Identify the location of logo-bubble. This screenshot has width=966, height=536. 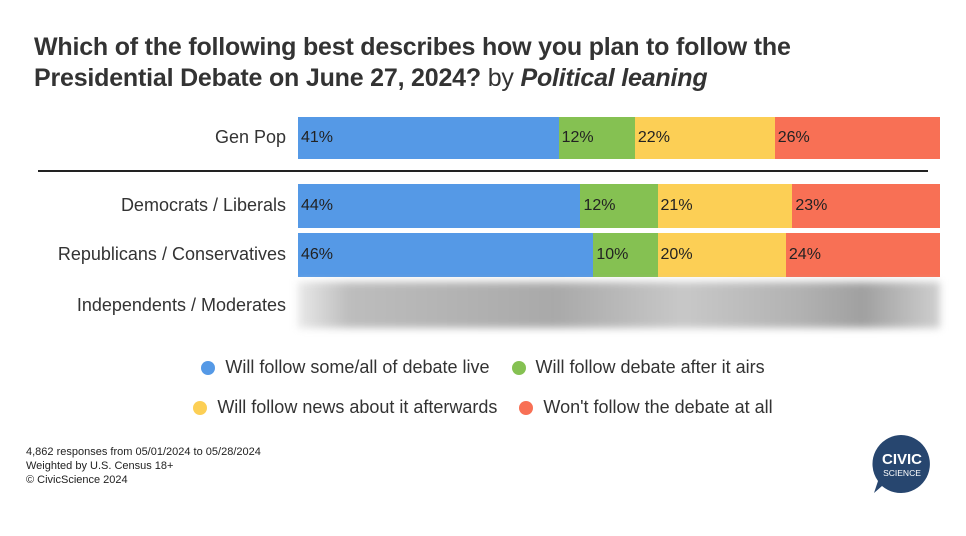
(901, 464).